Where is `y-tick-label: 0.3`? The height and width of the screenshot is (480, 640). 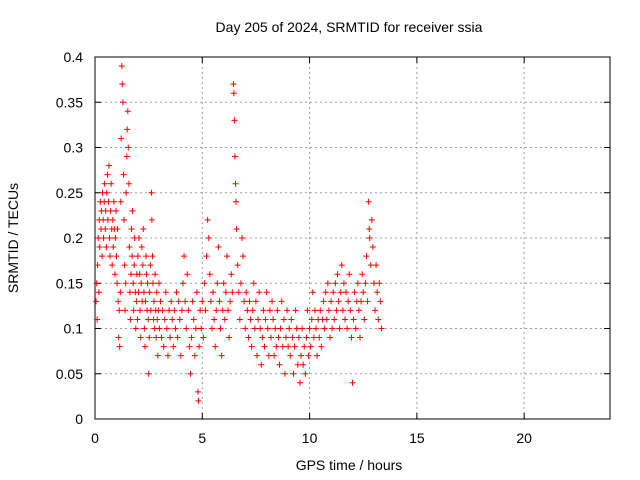 y-tick-label: 0.3 is located at coordinates (74, 148).